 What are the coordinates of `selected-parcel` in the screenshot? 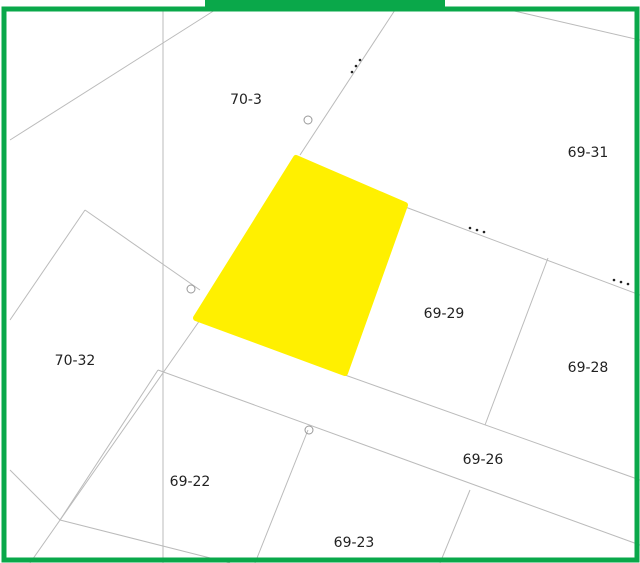 It's located at (300, 265).